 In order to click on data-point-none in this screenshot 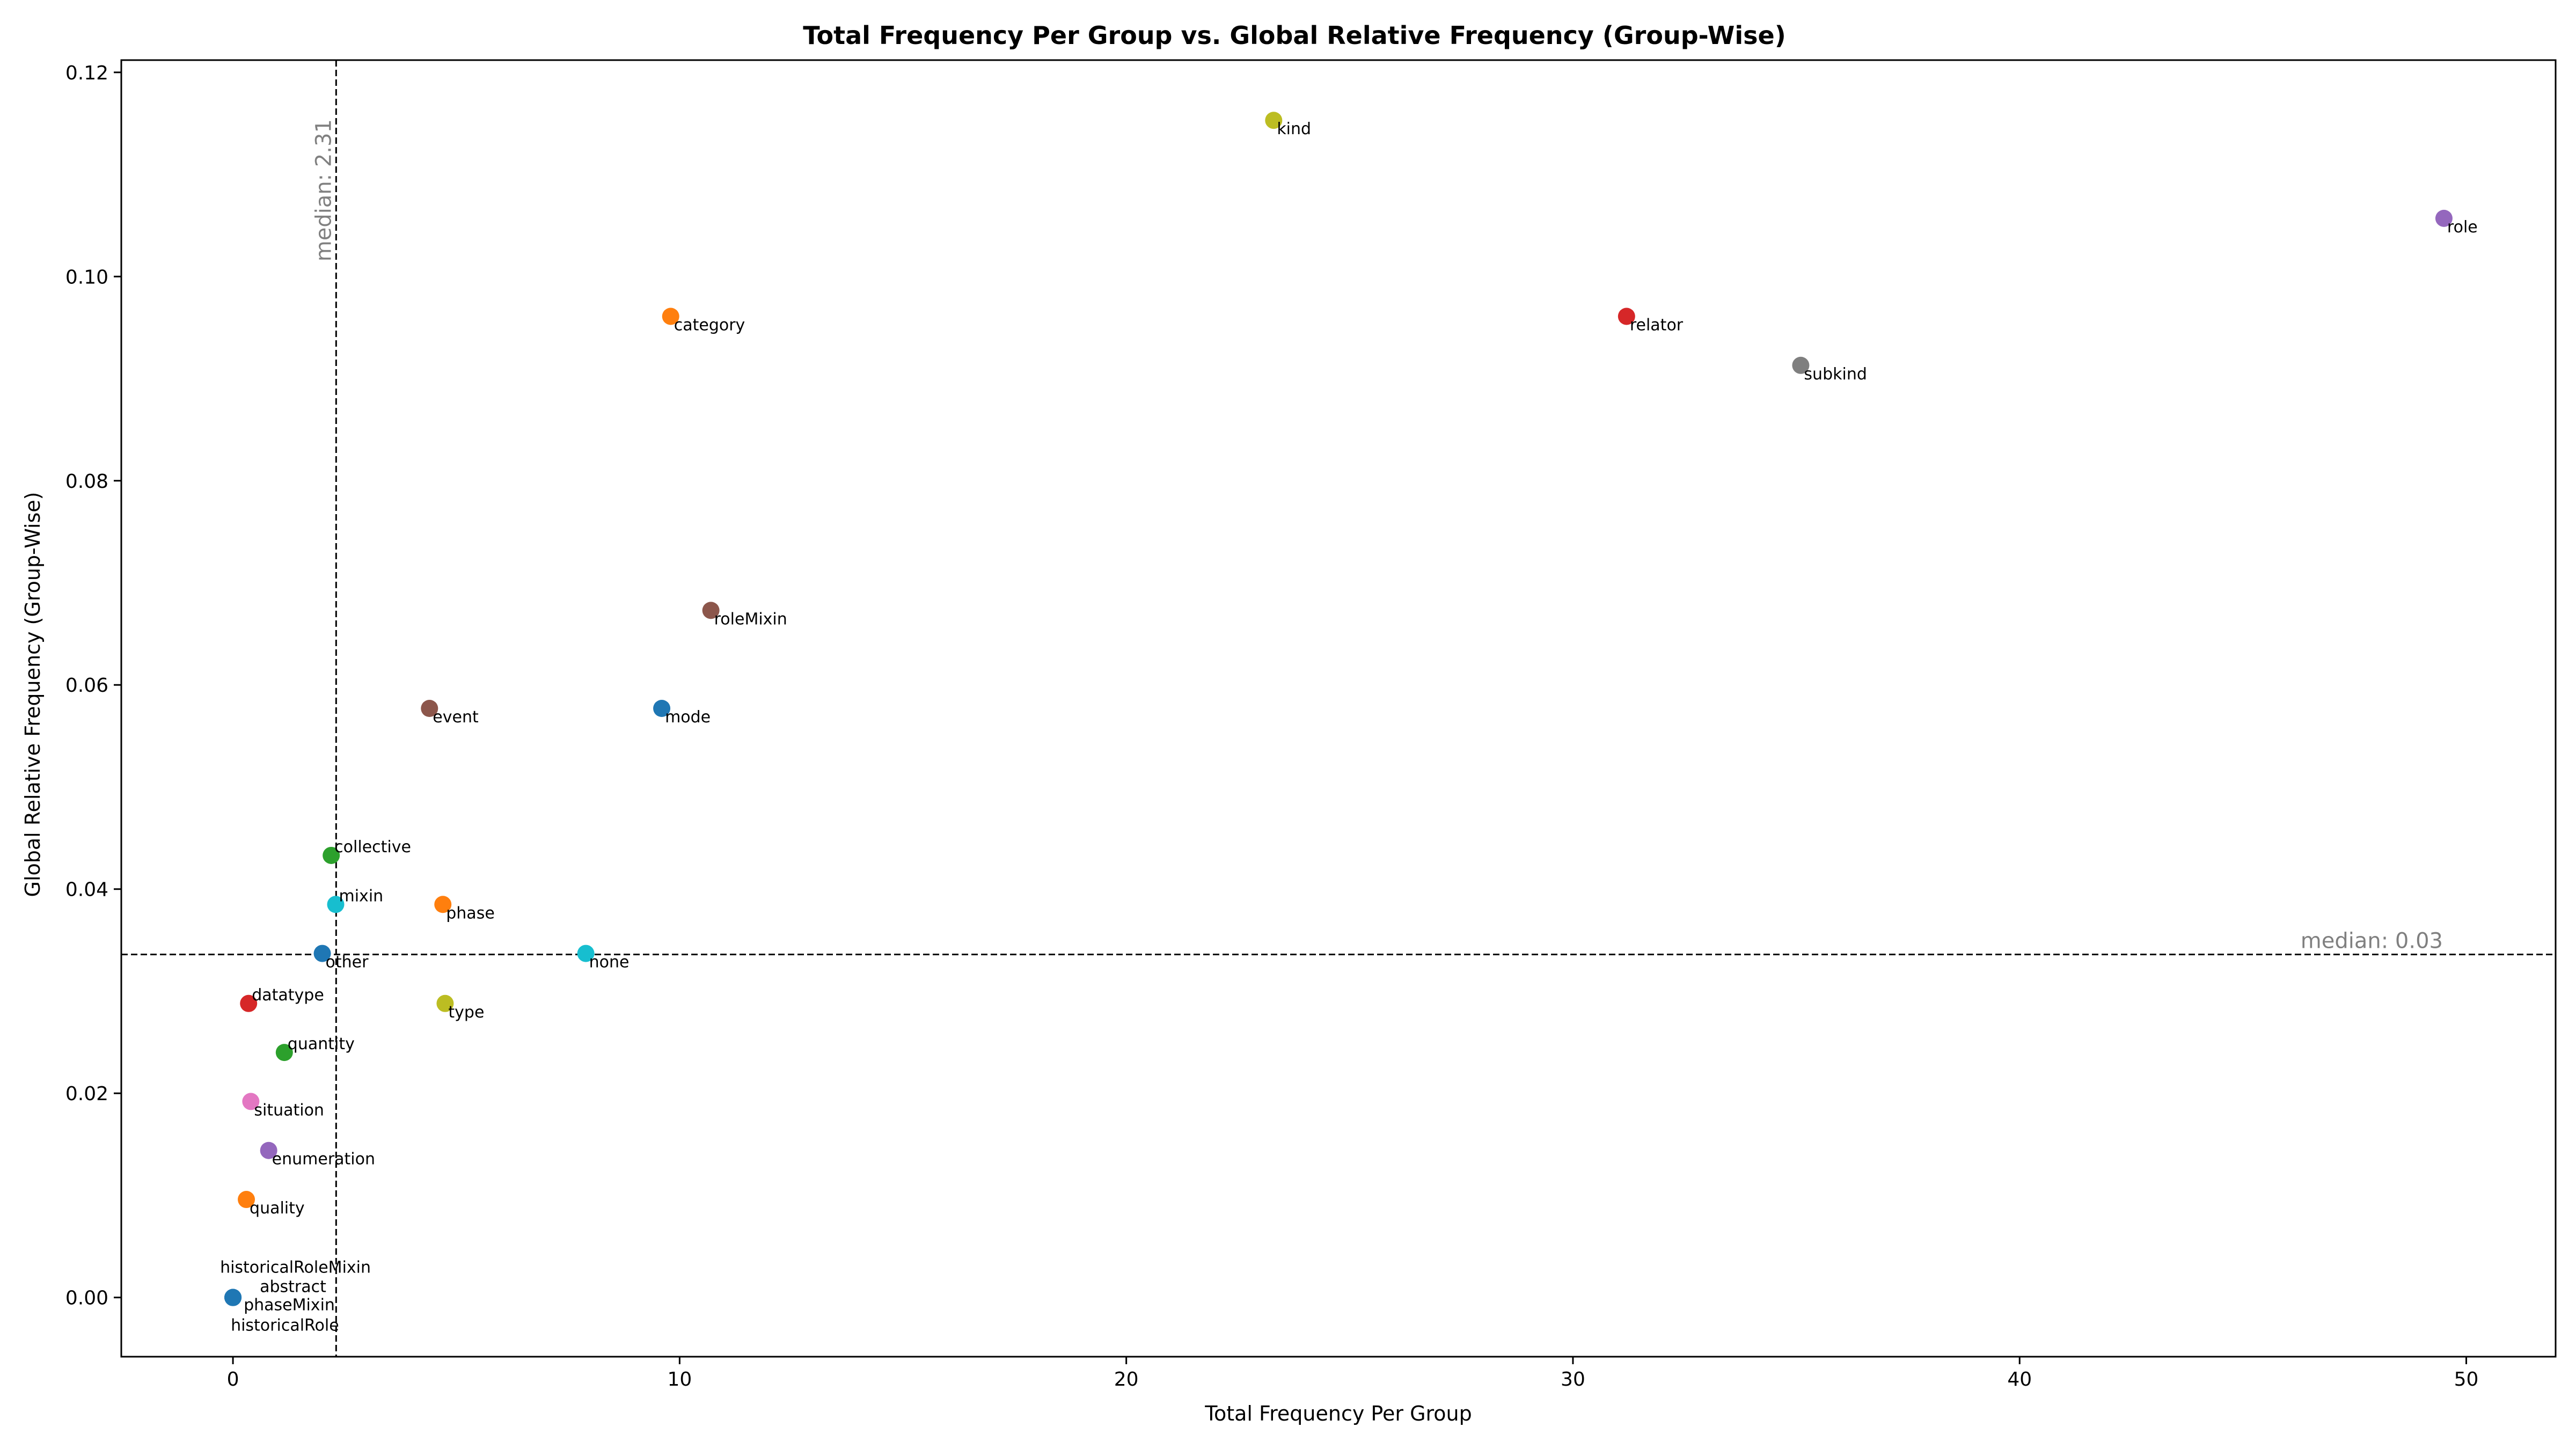, I will do `click(586, 953)`.